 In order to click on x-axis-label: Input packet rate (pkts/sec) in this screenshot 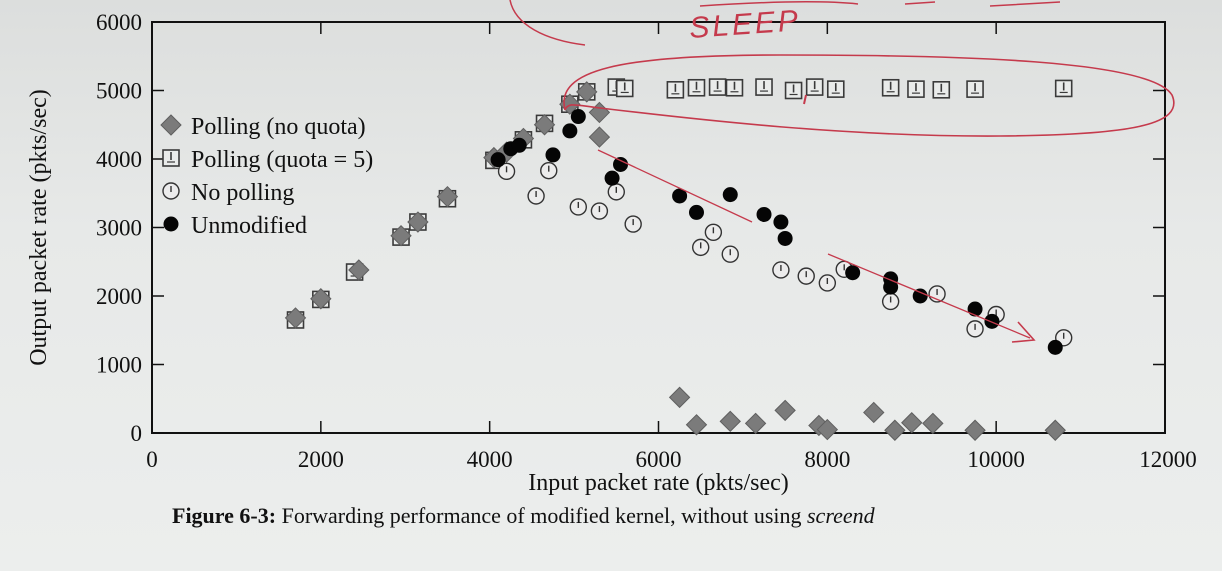, I will do `click(658, 483)`.